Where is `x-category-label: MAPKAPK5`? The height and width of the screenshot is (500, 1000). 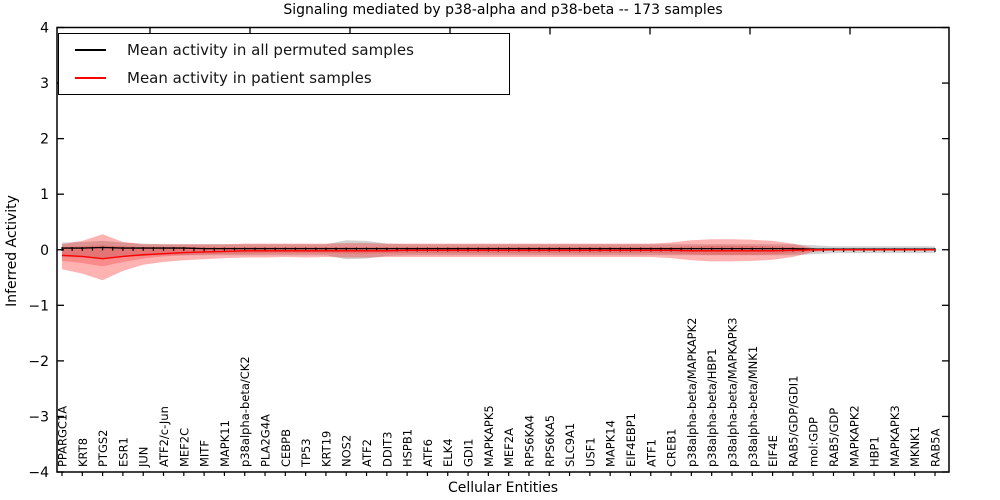 x-category-label: MAPKAPK5 is located at coordinates (489, 436).